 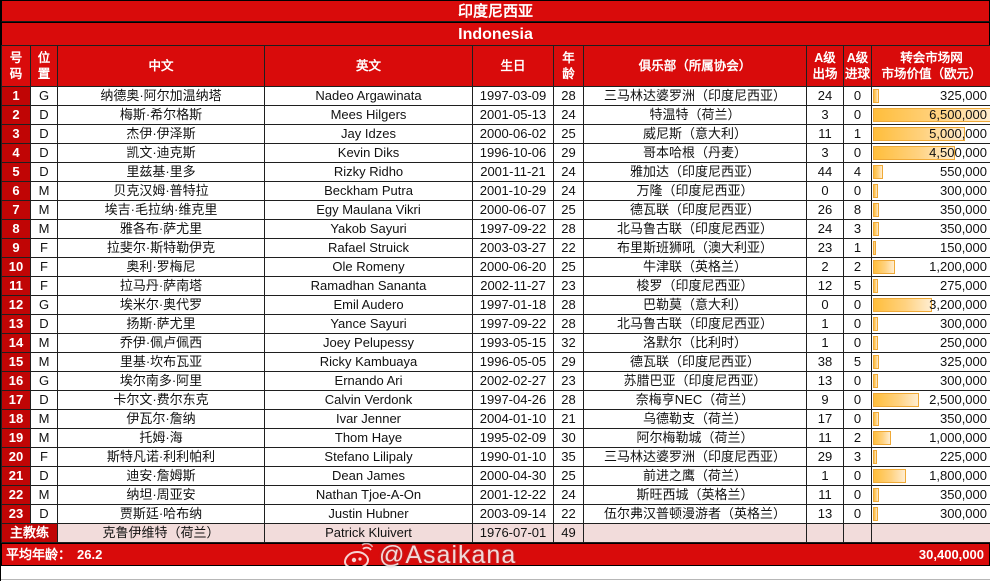 I want to click on player-name-en: Kevin Diks, so click(x=368, y=153).